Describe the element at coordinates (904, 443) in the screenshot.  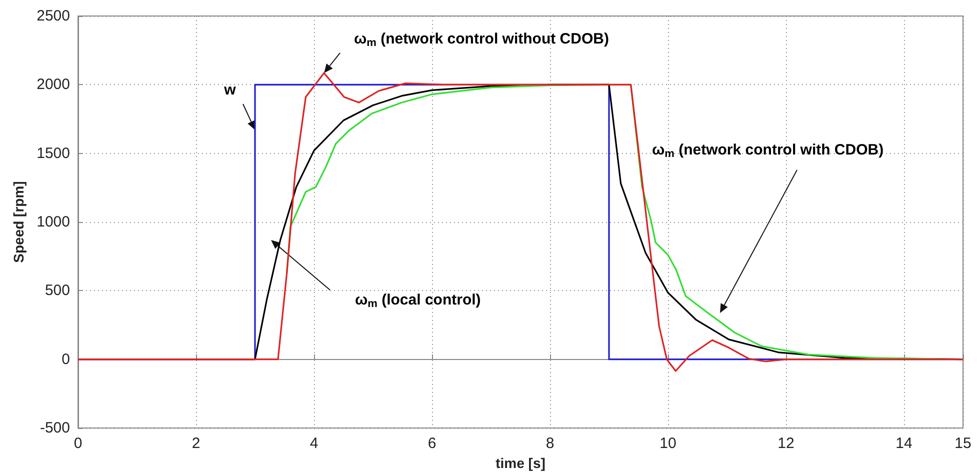
I see `x-tick-label: 14` at that location.